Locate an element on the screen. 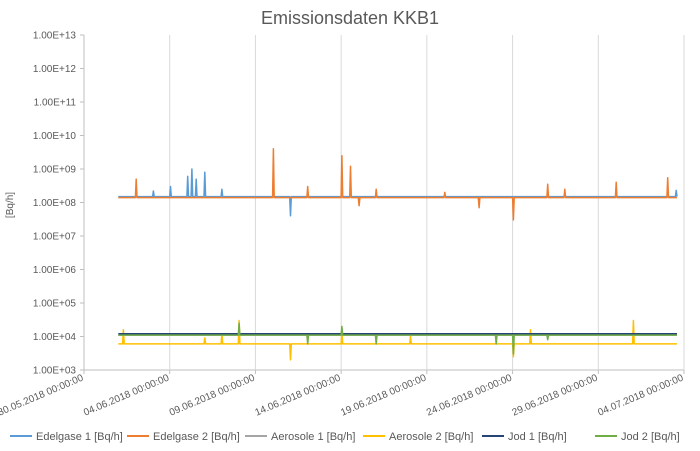 The width and height of the screenshot is (700, 451). legend-label: Jod 1 [Bq/h] is located at coordinates (537, 437).